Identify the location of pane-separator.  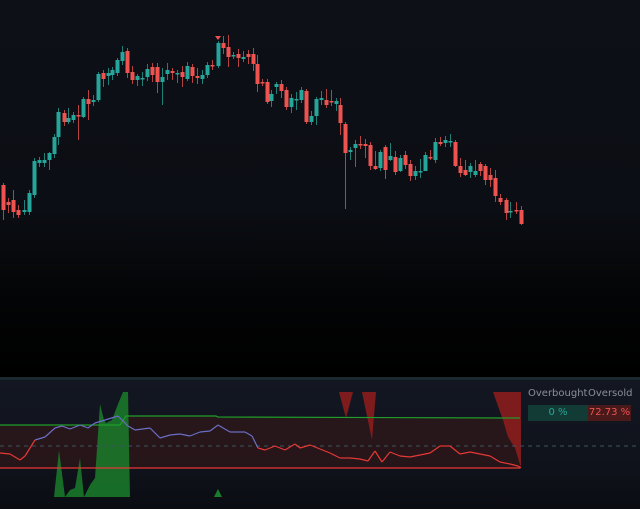
(320, 378).